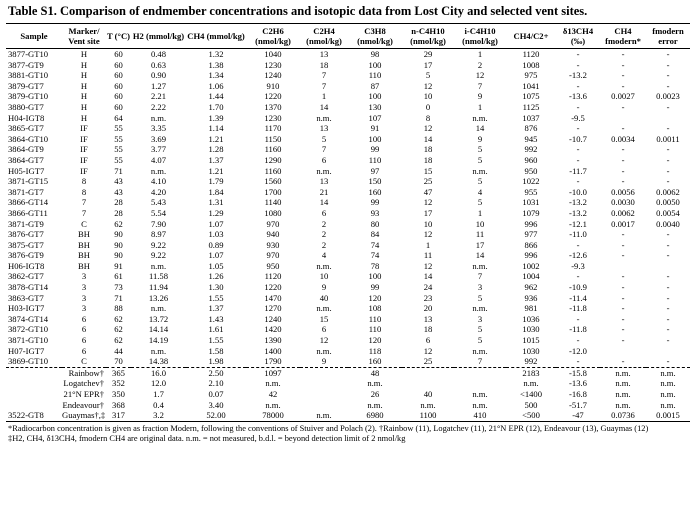 The height and width of the screenshot is (509, 696). I want to click on table-cell: 150, so click(375, 181).